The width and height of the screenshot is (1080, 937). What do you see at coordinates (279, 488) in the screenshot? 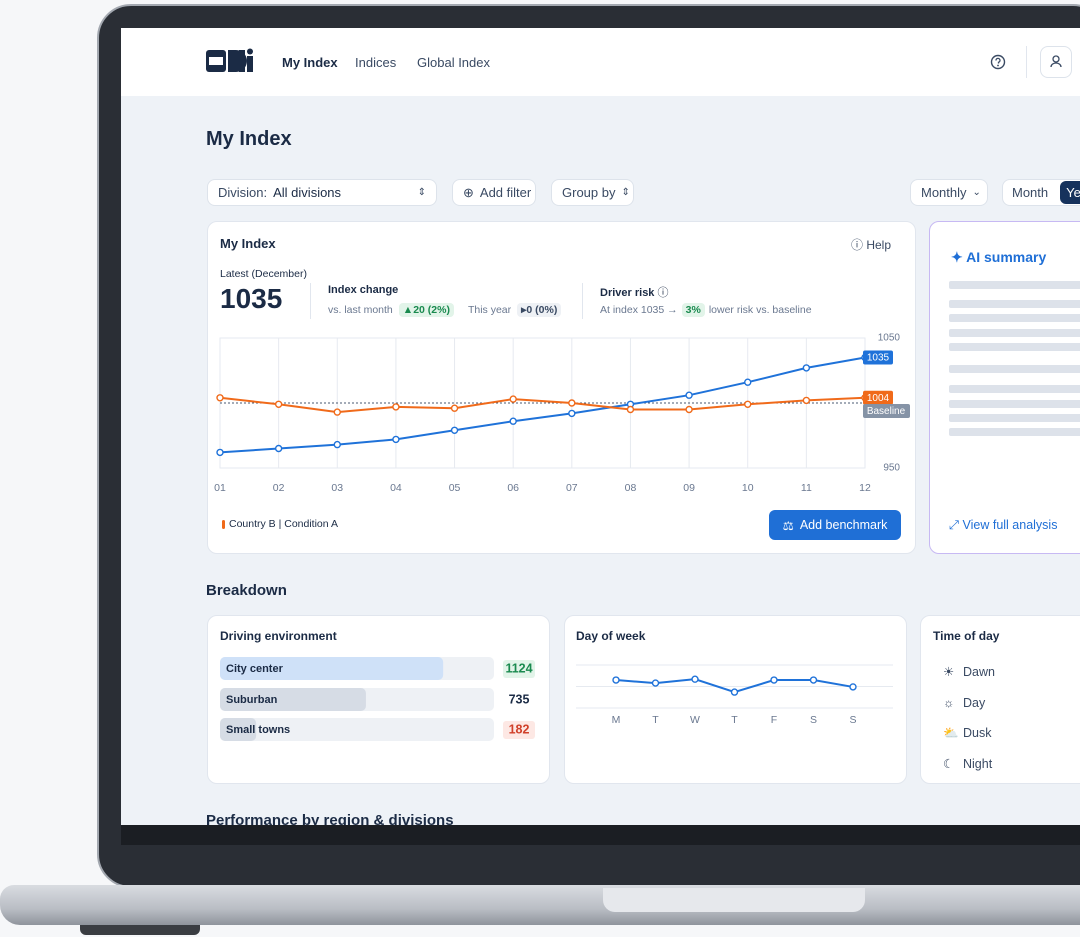
I see `x-tick-label: 02` at bounding box center [279, 488].